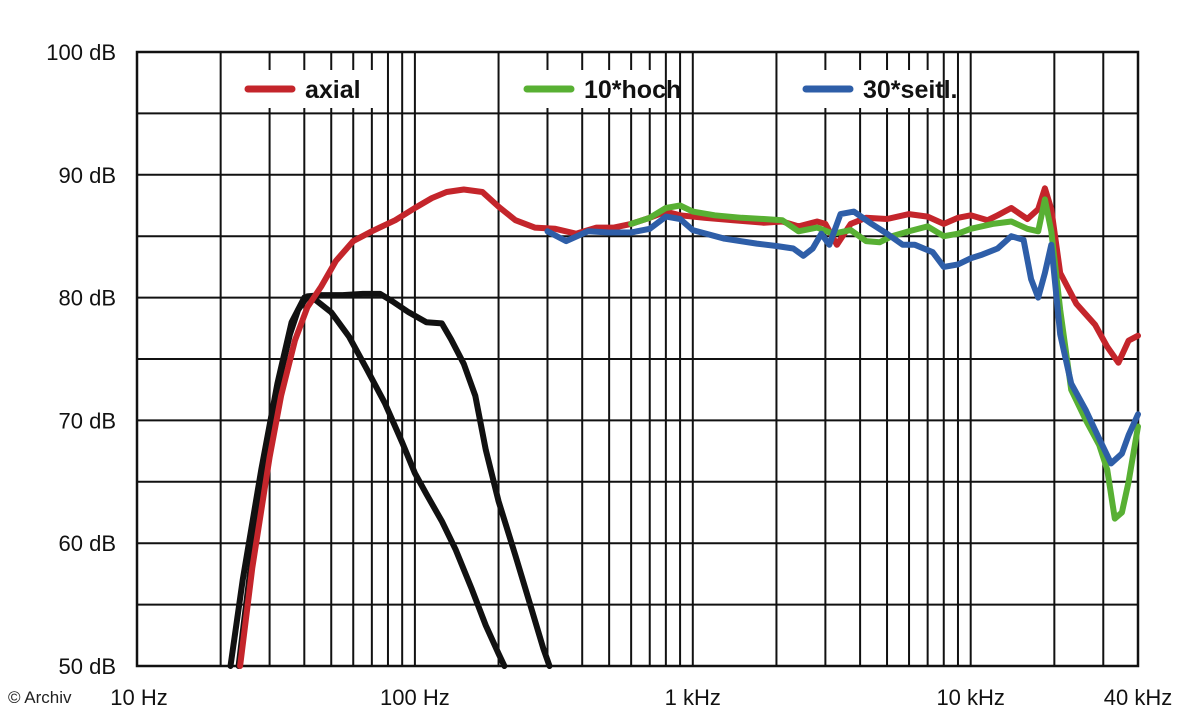 The width and height of the screenshot is (1200, 720). What do you see at coordinates (641, 697) in the screenshot?
I see `x-axis-labels: 10 Hz 100 Hz 1 kHz 10 kHz 40 kHz` at bounding box center [641, 697].